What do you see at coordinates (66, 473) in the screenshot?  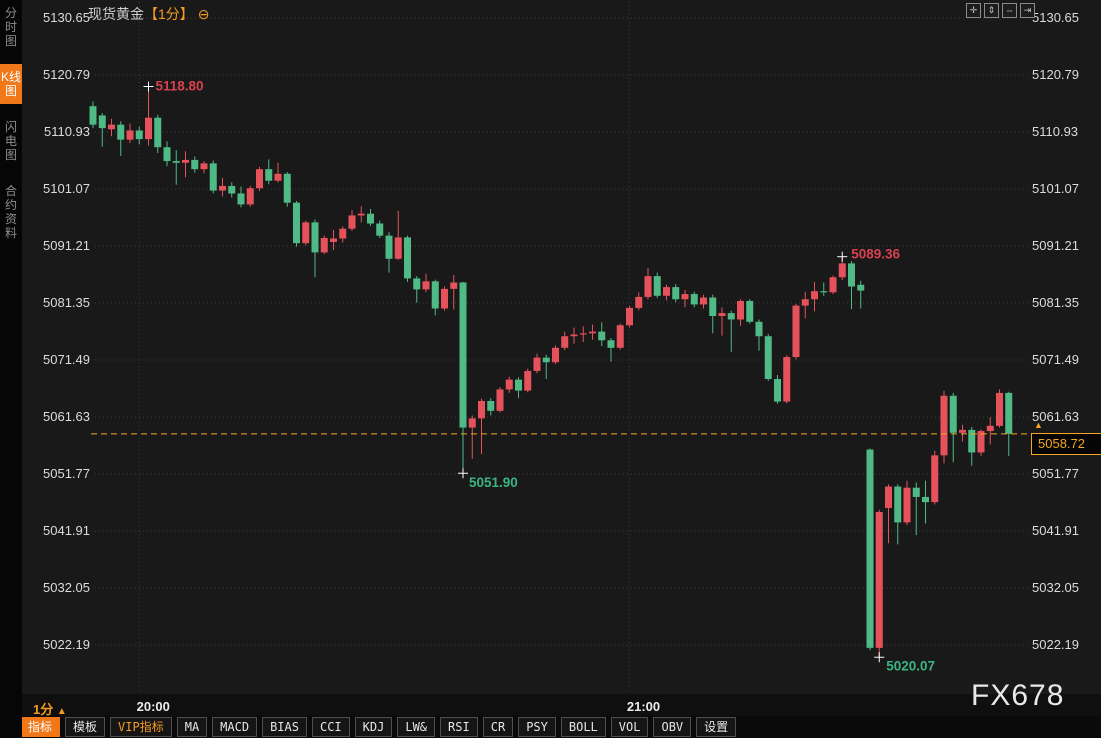 I see `price-label-left: 5051.77` at bounding box center [66, 473].